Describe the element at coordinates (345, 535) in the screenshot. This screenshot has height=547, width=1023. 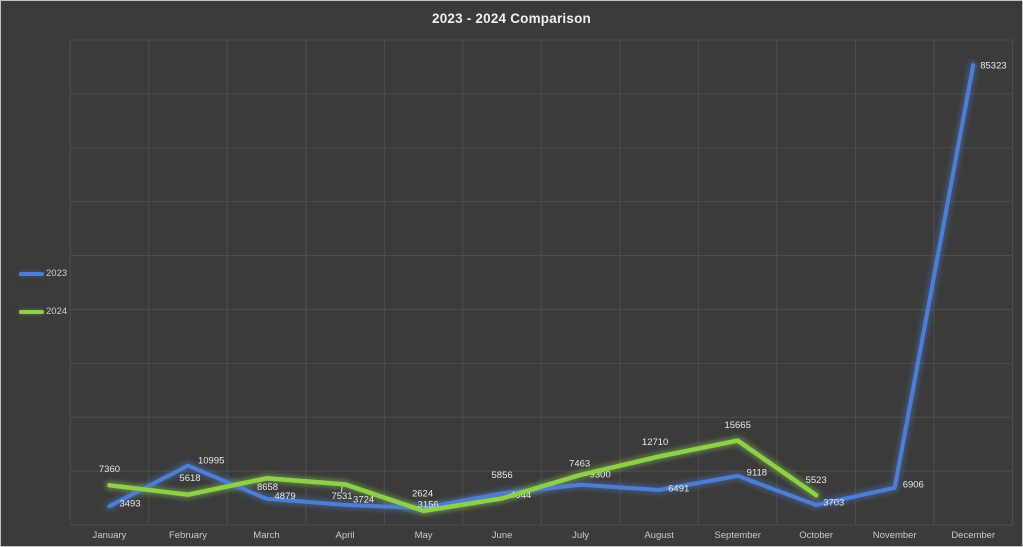
I see `x-axis-label-april: April` at that location.